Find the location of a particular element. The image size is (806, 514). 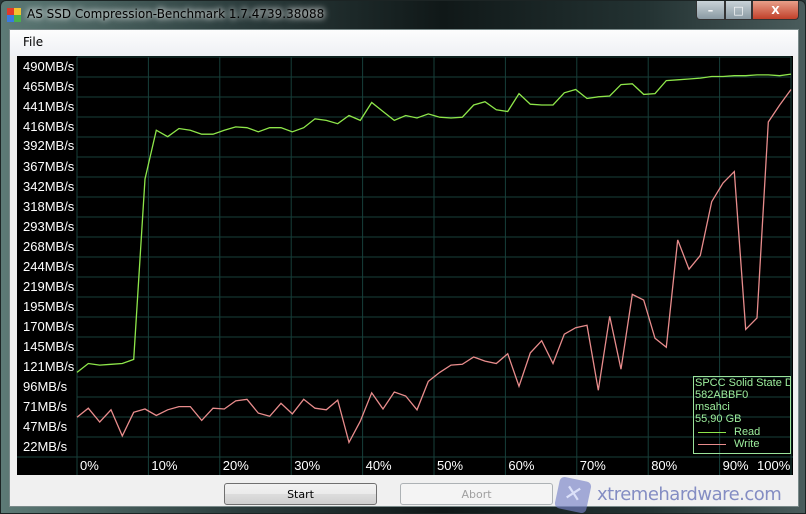

legend-id: 582ABBF0 is located at coordinates (722, 395).